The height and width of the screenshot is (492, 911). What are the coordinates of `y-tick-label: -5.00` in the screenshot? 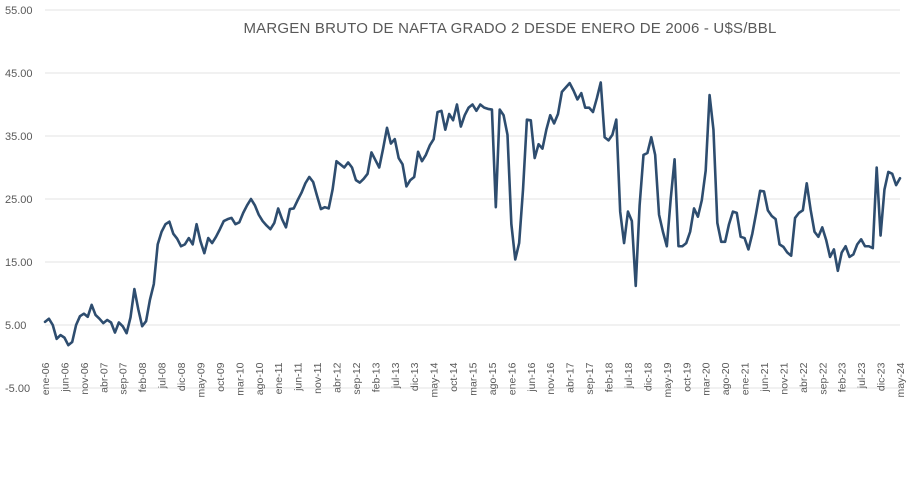 It's located at (17, 389).